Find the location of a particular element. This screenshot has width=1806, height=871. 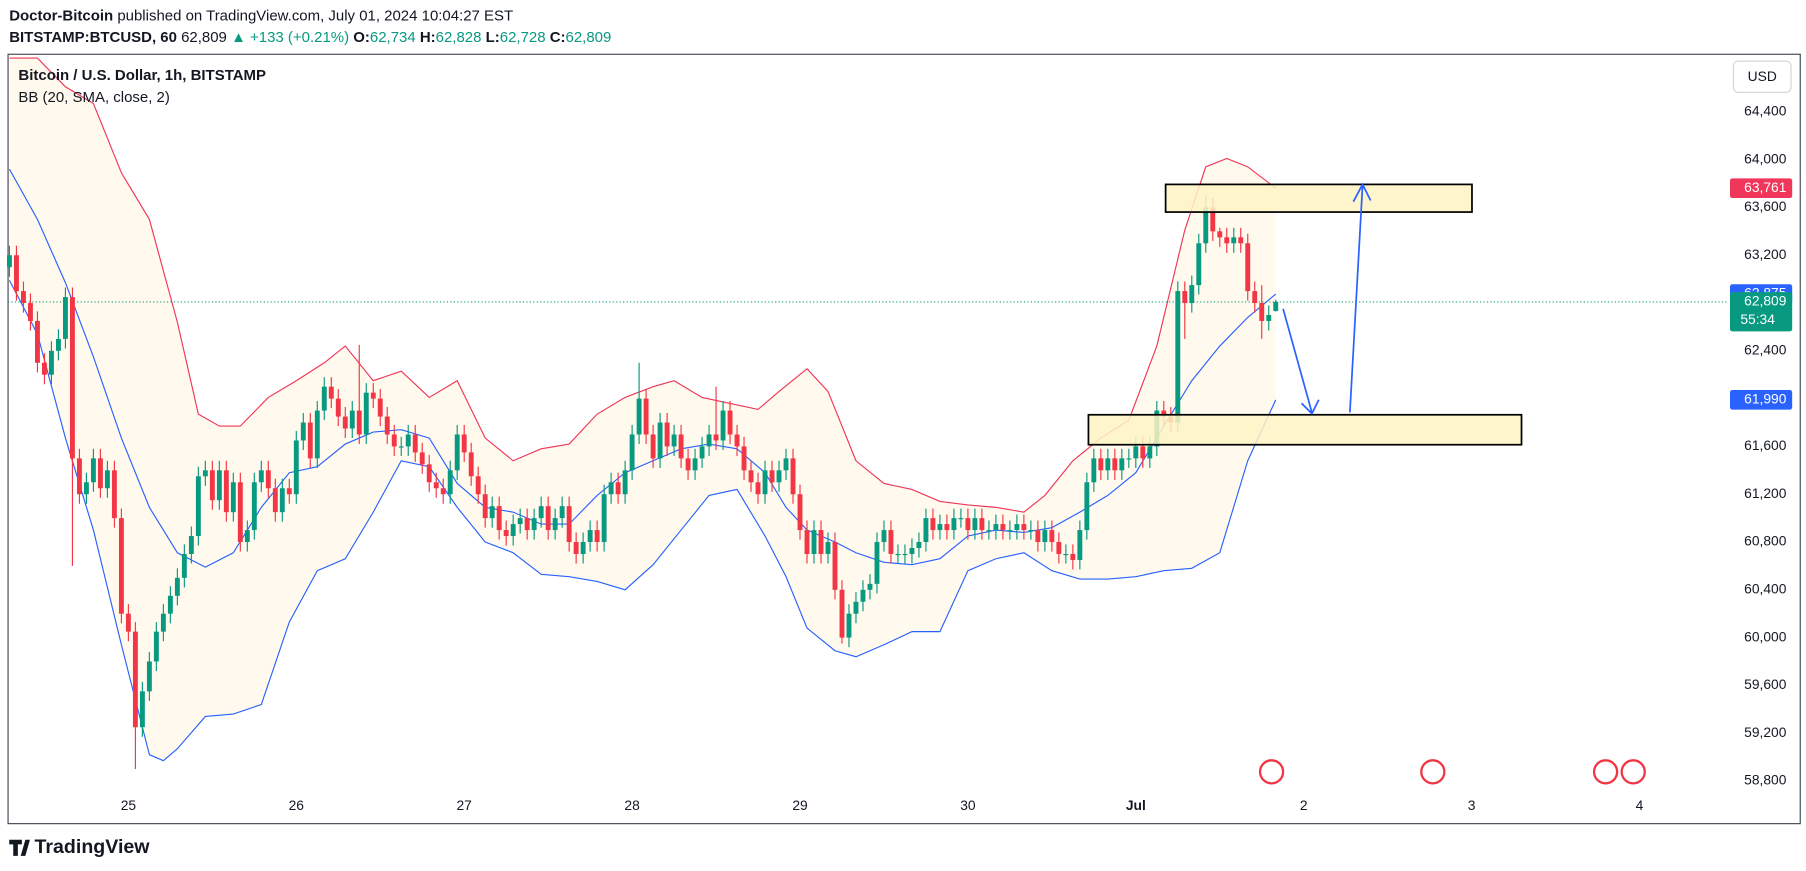

ohlc-value: 62,728 is located at coordinates (523, 37).